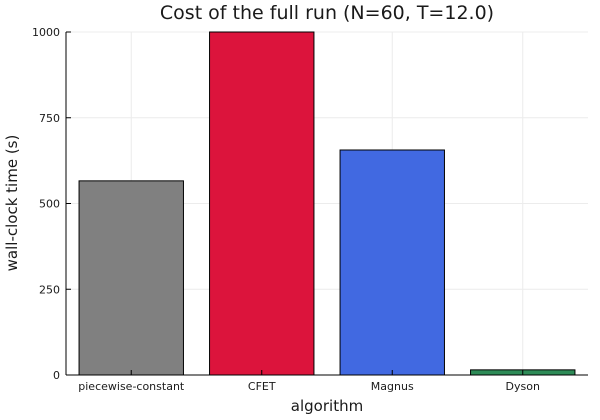 The image size is (600, 420). I want to click on y-tick-label: 0, so click(56, 375).